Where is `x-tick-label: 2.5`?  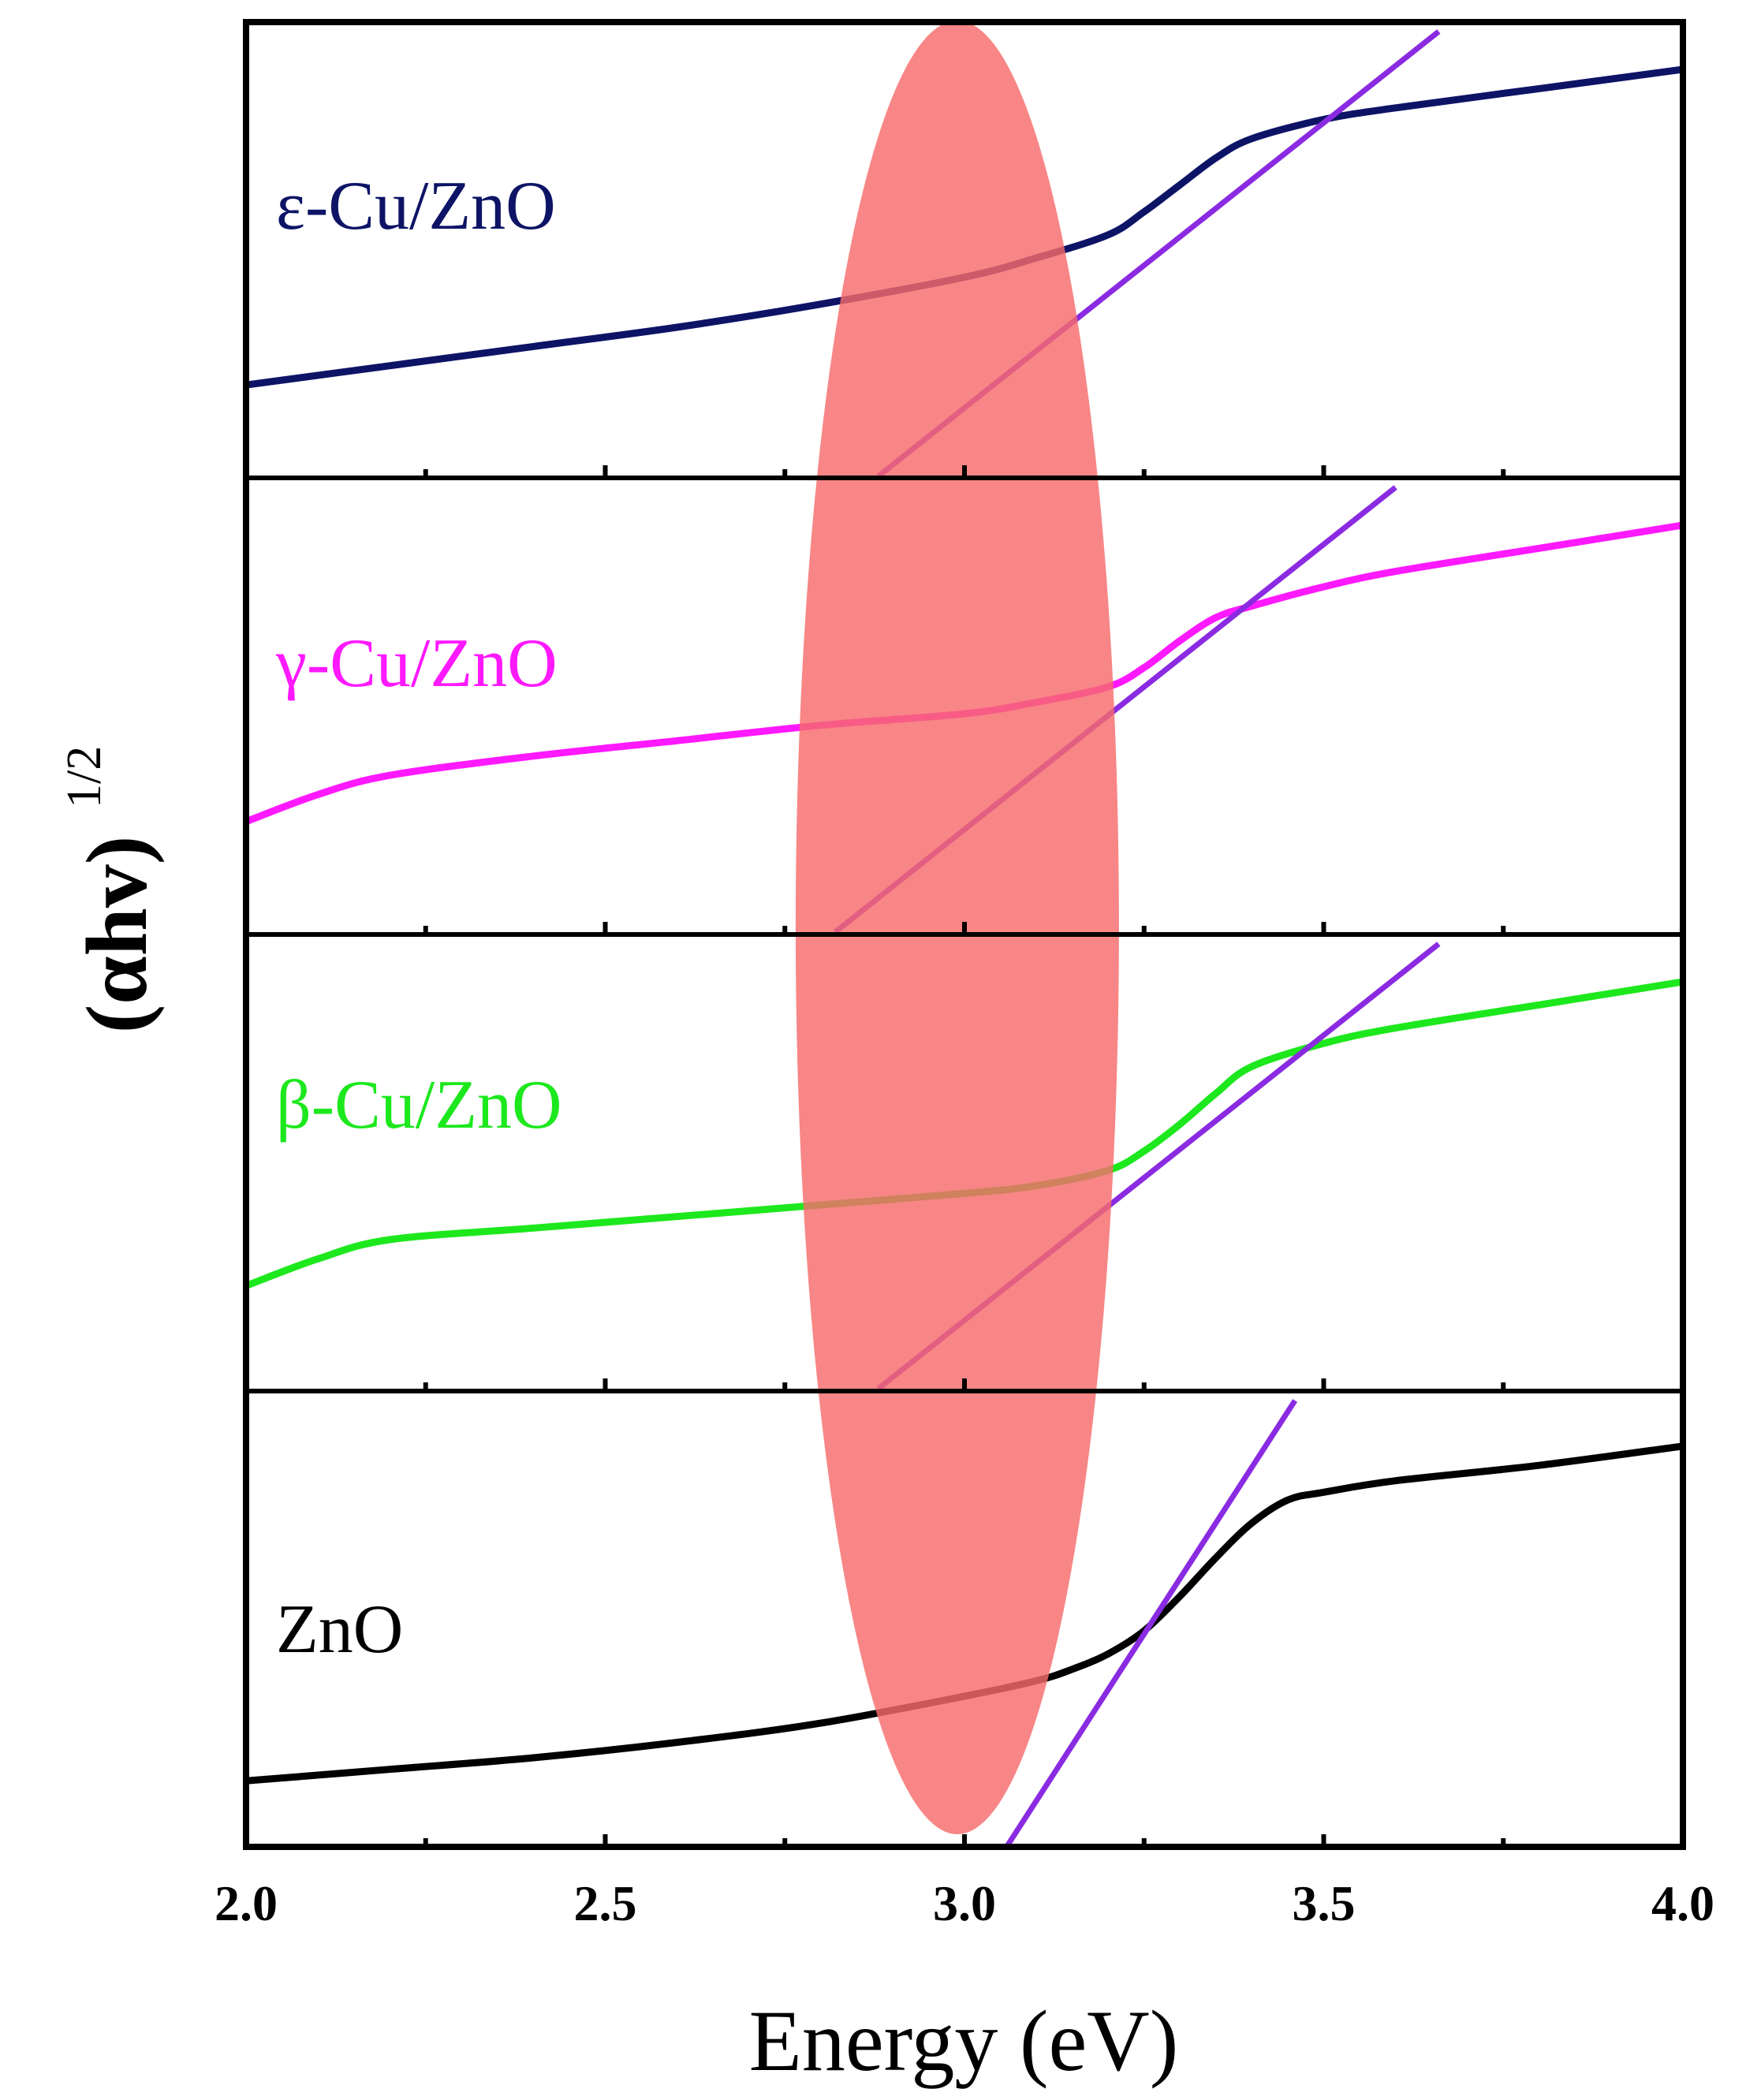 x-tick-label: 2.5 is located at coordinates (605, 1903).